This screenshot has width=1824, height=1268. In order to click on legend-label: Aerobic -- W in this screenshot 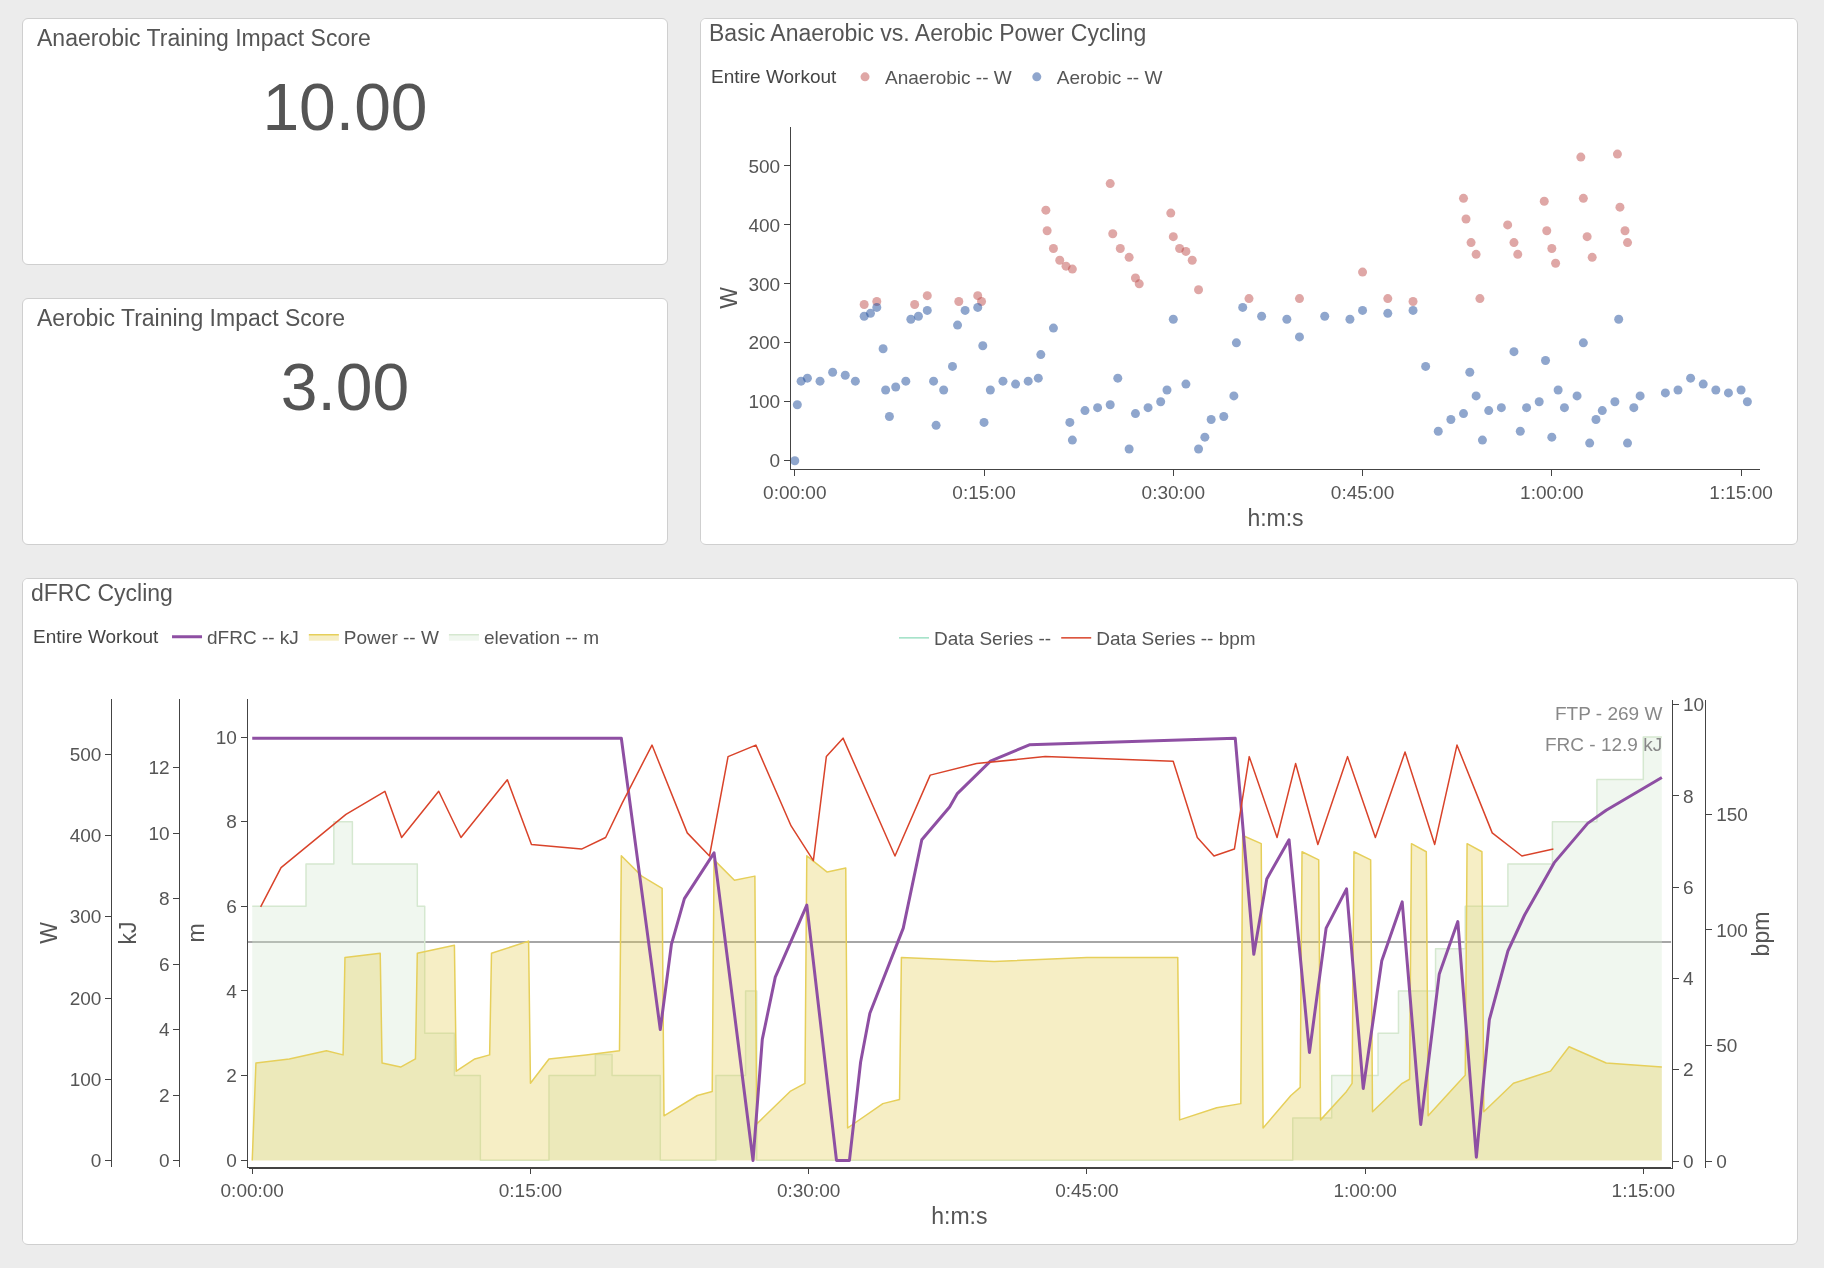, I will do `click(1109, 78)`.